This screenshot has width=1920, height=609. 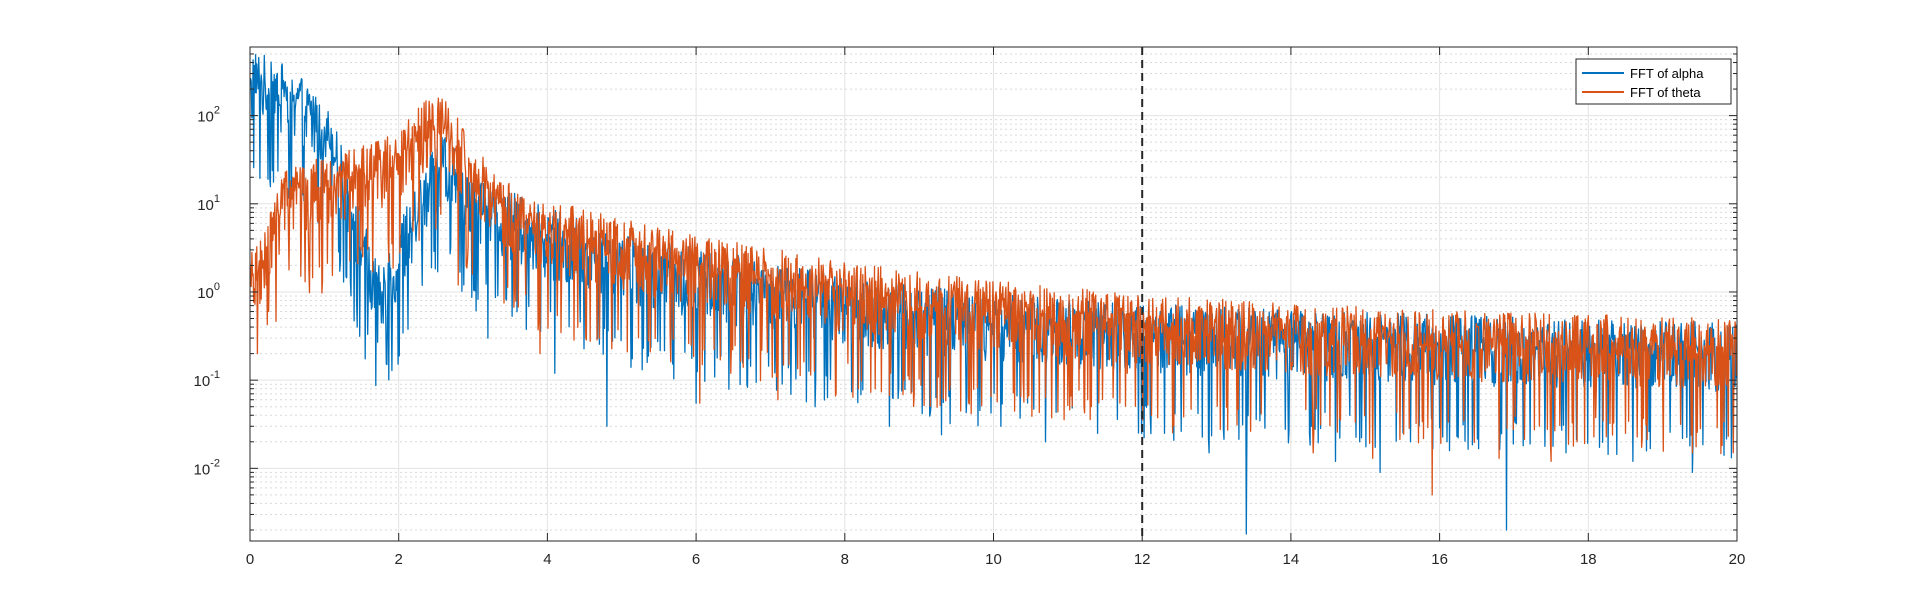 I want to click on x-tick-label: 18, so click(x=1588, y=559).